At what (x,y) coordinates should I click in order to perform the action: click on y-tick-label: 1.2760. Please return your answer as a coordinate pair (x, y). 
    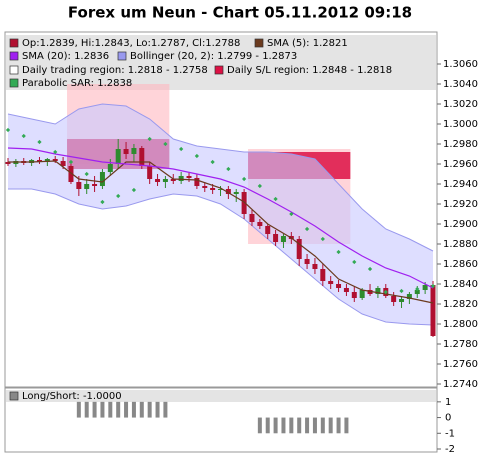
    Looking at the image, I should click on (460, 364).